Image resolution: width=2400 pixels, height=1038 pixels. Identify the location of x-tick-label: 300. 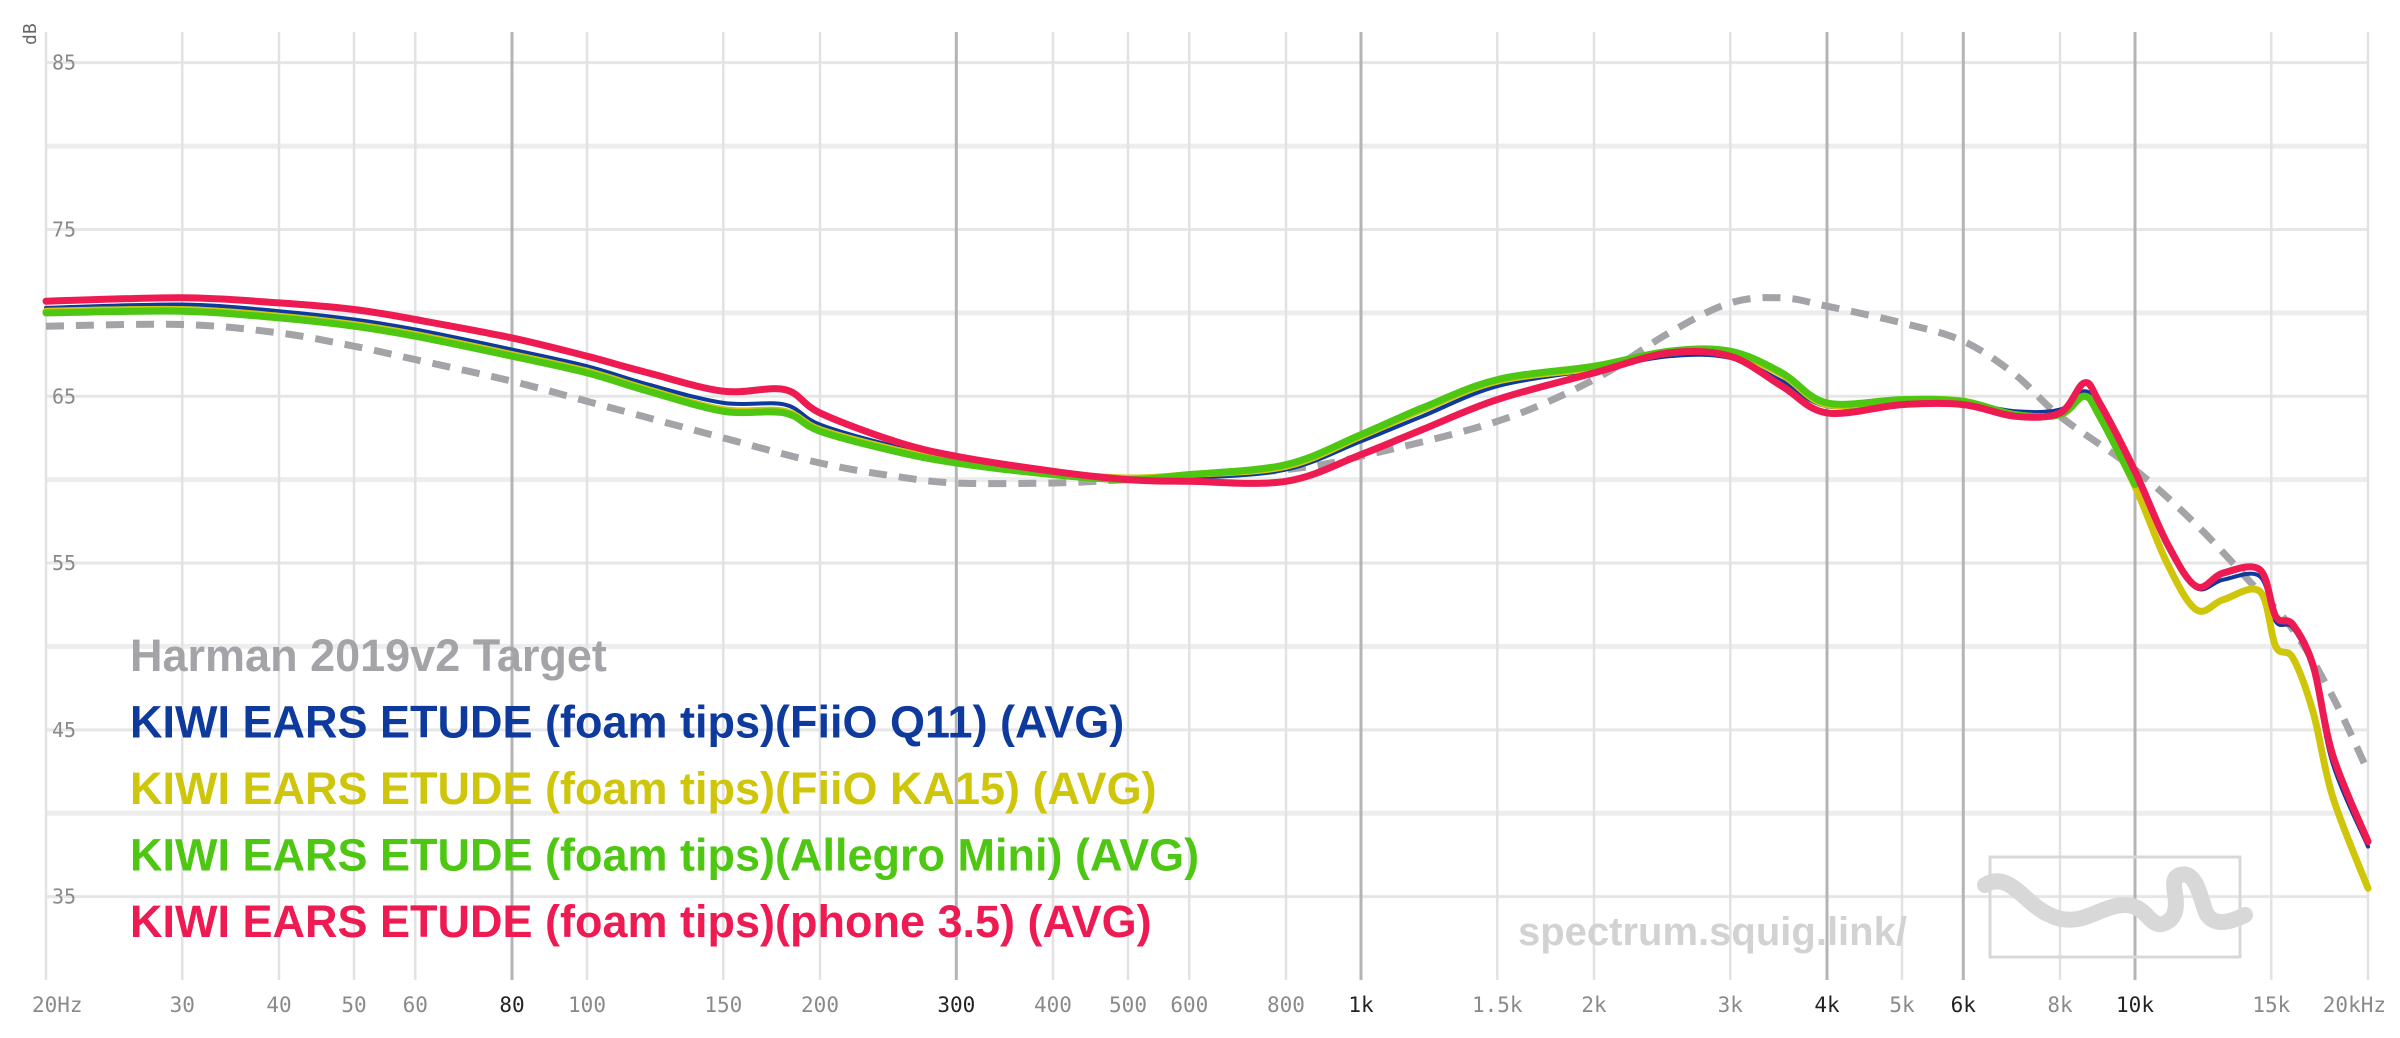
(956, 1005).